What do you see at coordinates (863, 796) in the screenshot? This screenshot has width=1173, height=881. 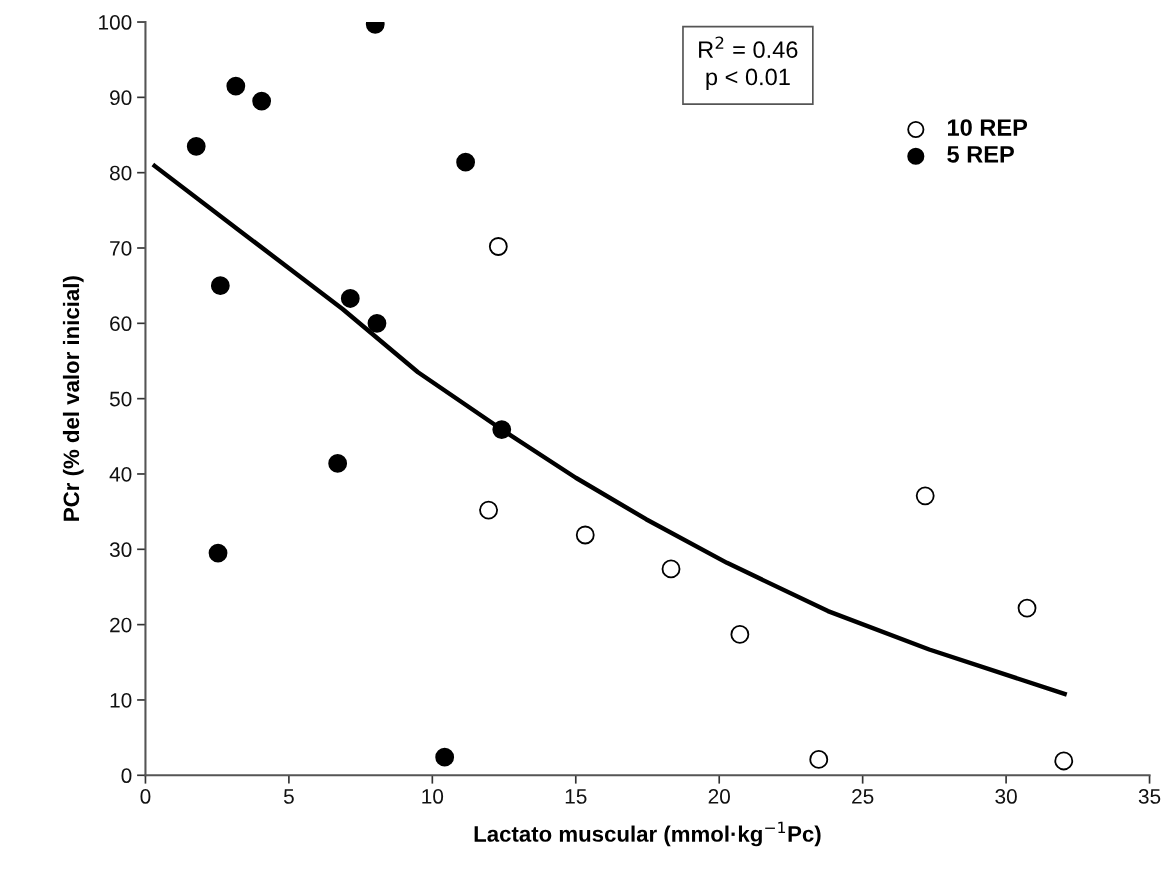 I see `x-tick-label: 25` at bounding box center [863, 796].